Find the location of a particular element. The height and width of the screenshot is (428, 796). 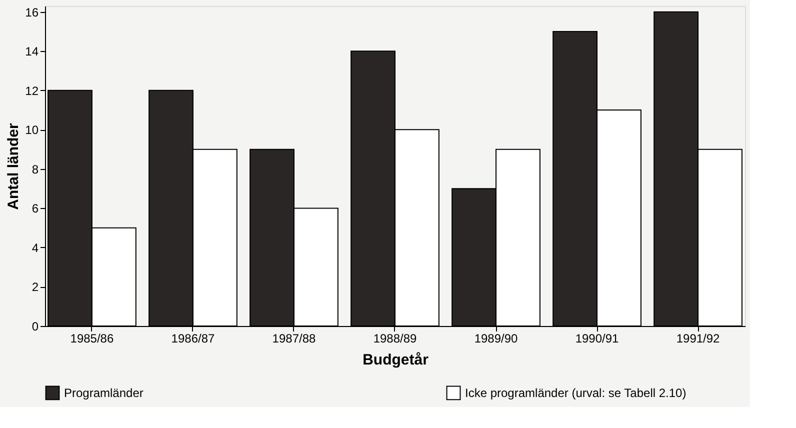

y-tick-label: 6 is located at coordinates (35, 209).